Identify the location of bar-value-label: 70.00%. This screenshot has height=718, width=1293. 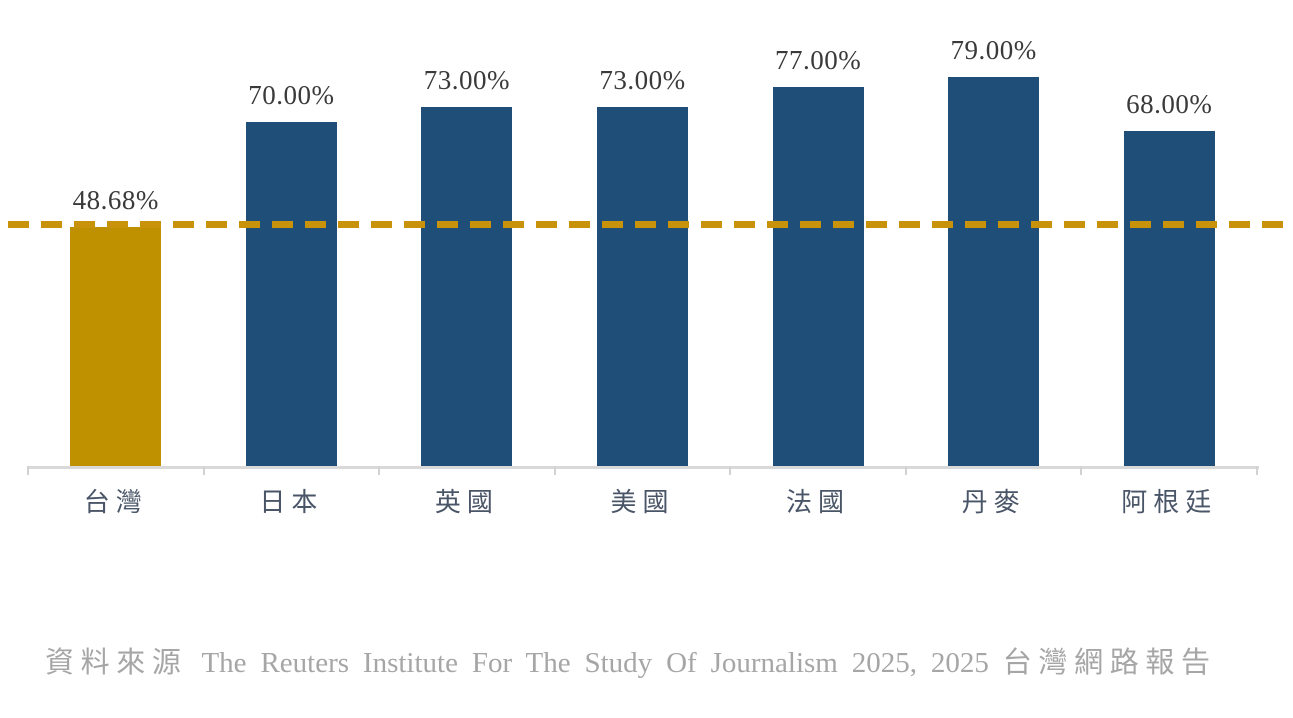
(291, 95).